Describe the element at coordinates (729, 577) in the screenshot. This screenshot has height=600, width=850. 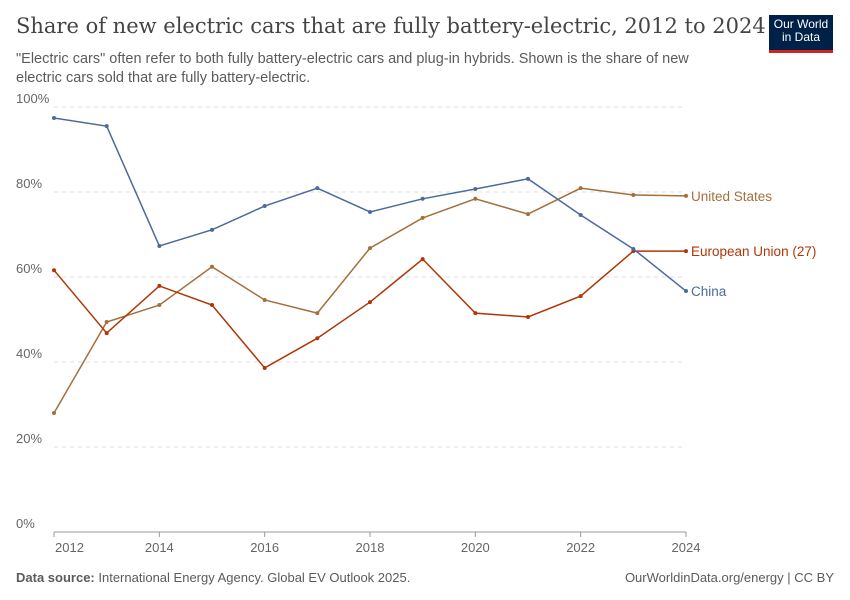
I see `credit-link: OurWorldinData.org/energy | CC BY` at that location.